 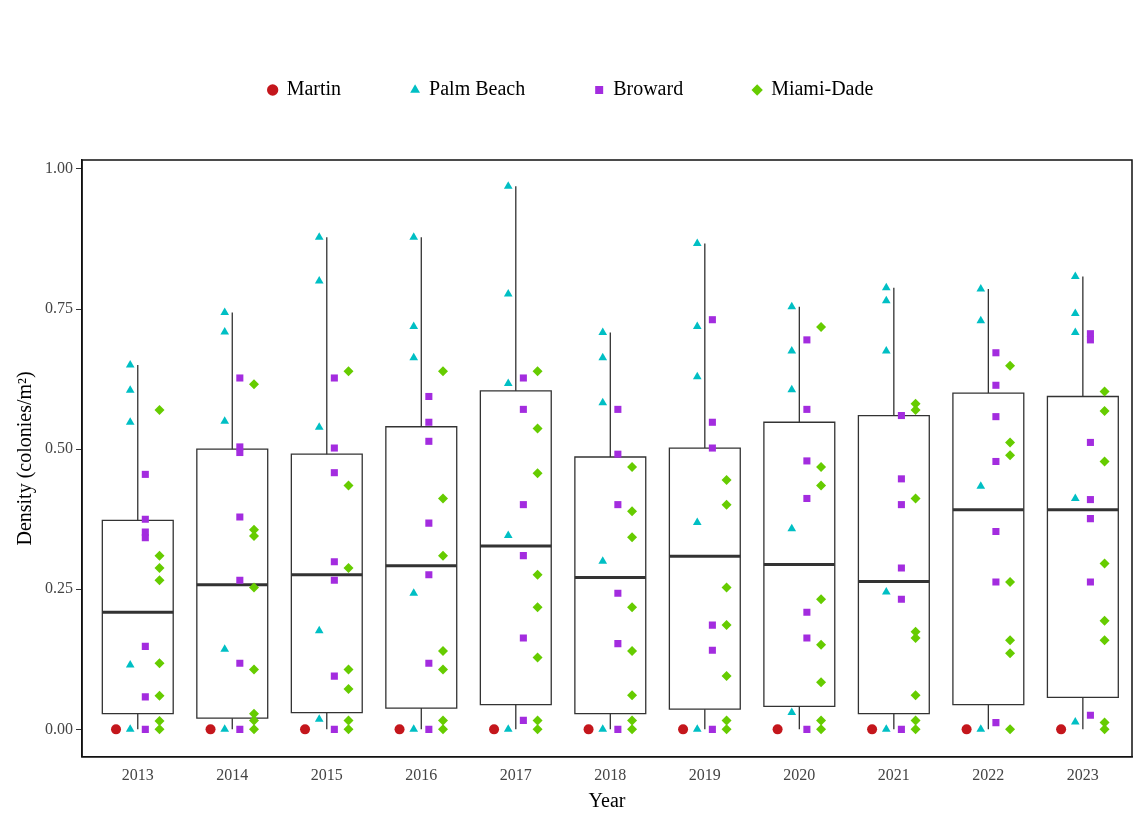 I want to click on y-tick-label: 0.75, so click(x=59, y=308).